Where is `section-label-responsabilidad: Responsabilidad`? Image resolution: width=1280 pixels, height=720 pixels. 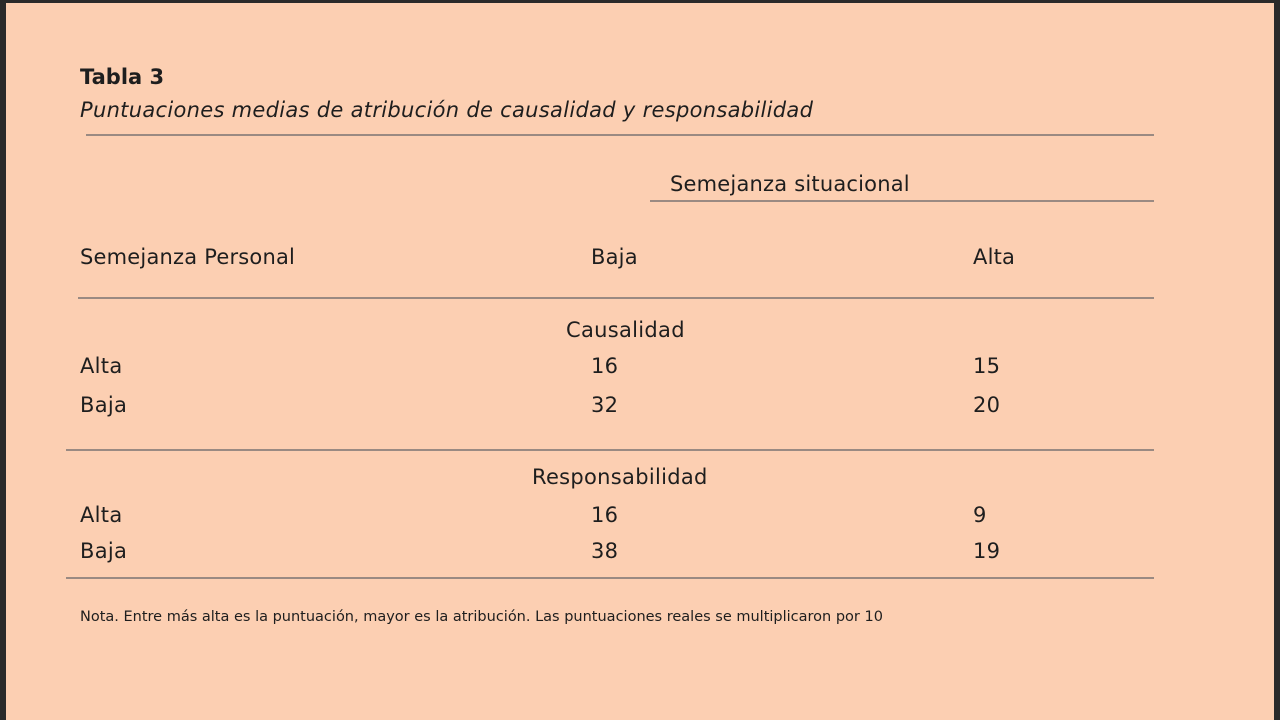 section-label-responsabilidad: Responsabilidad is located at coordinates (620, 477).